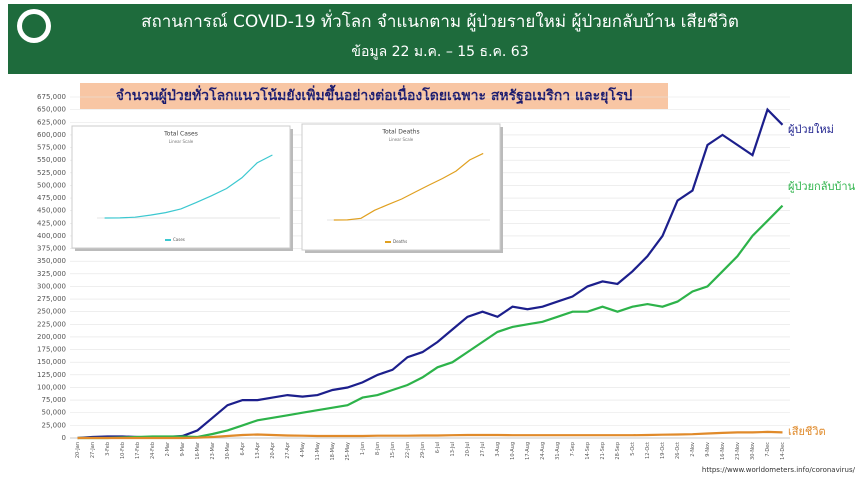  I want to click on x-tick-label: 11-May, so click(318, 451).